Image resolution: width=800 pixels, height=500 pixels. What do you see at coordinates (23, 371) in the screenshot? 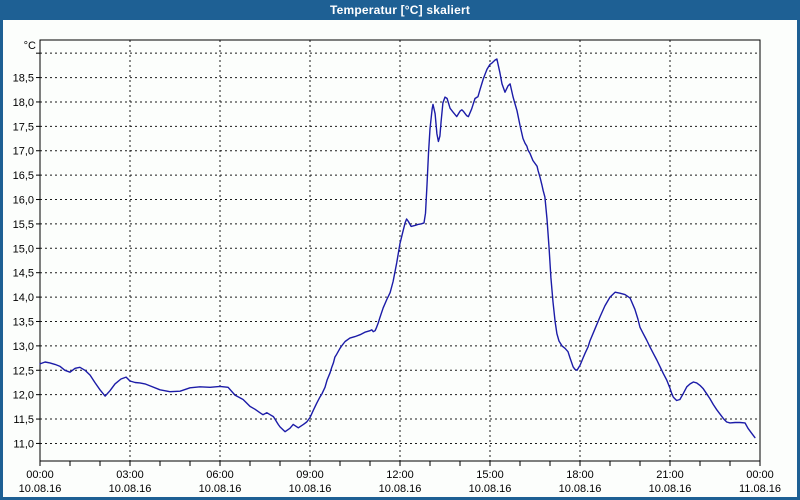
I see `y-axis-label: 12,5` at bounding box center [23, 371].